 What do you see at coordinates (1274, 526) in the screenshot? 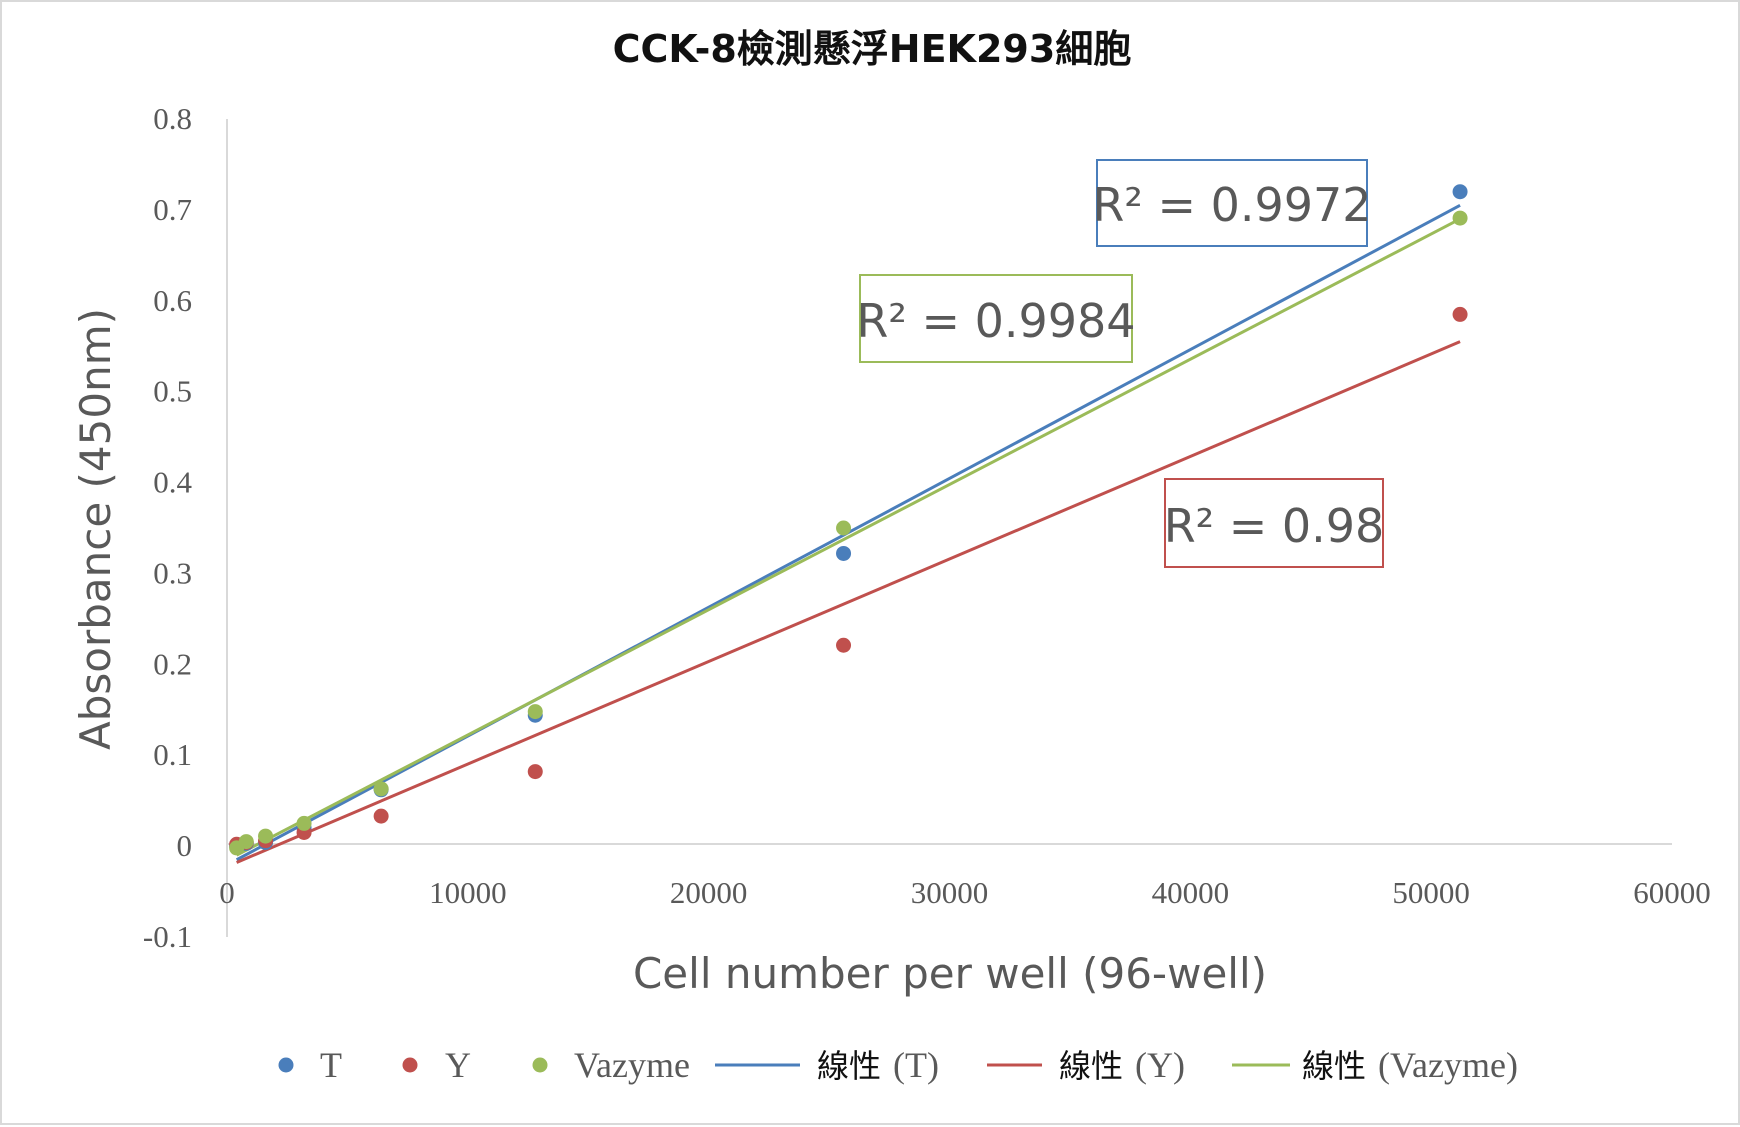
I see `r2-label-y: R² = 0.98` at bounding box center [1274, 526].